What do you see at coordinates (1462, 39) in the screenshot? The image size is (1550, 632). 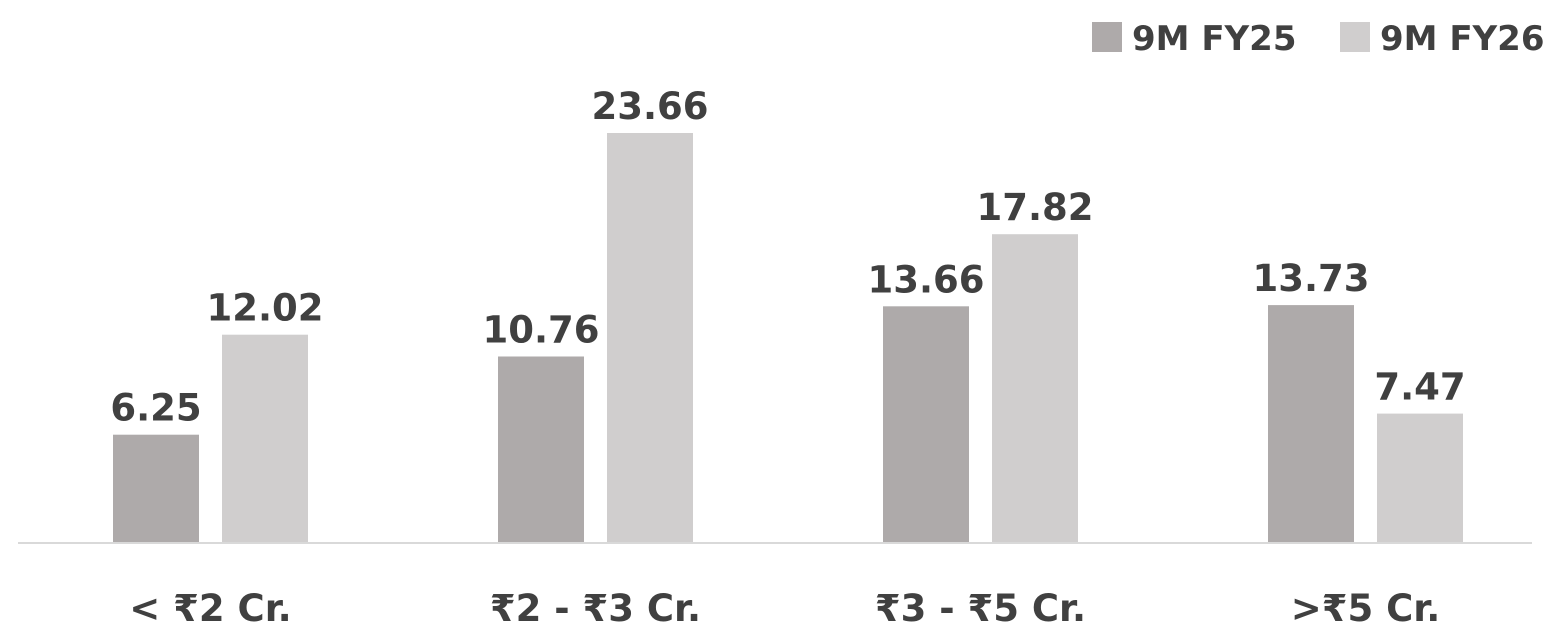 I see `legend-label-series-2: 9M FY26` at bounding box center [1462, 39].